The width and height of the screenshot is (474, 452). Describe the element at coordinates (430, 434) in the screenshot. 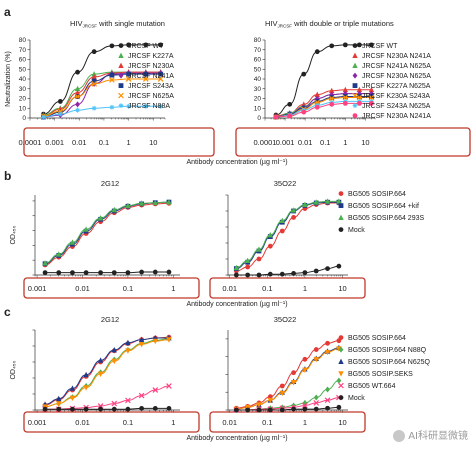

I see `watermark: AI科研显微镜` at that location.